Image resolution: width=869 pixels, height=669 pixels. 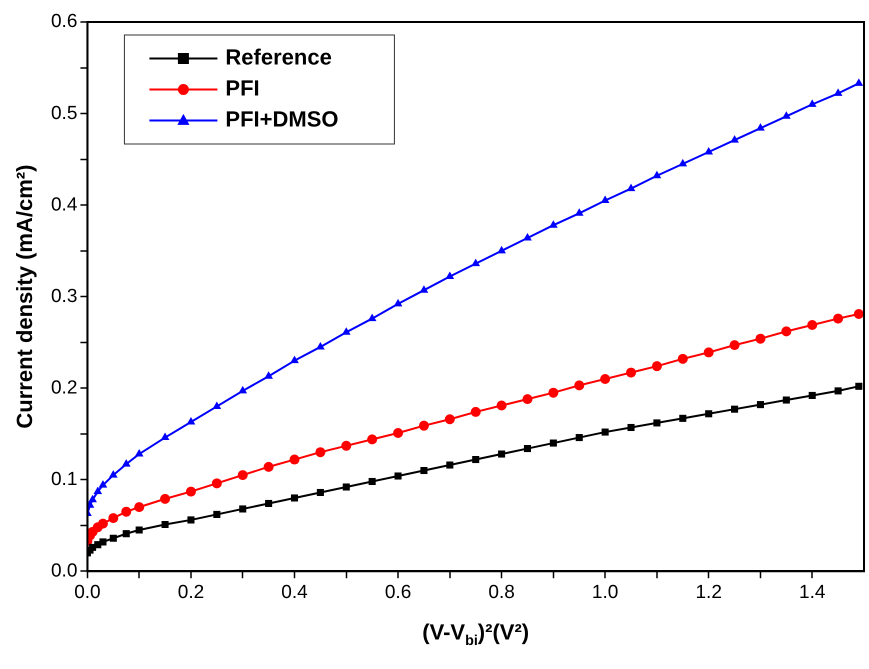 What do you see at coordinates (191, 592) in the screenshot?
I see `x-tick-label: 0.2` at bounding box center [191, 592].